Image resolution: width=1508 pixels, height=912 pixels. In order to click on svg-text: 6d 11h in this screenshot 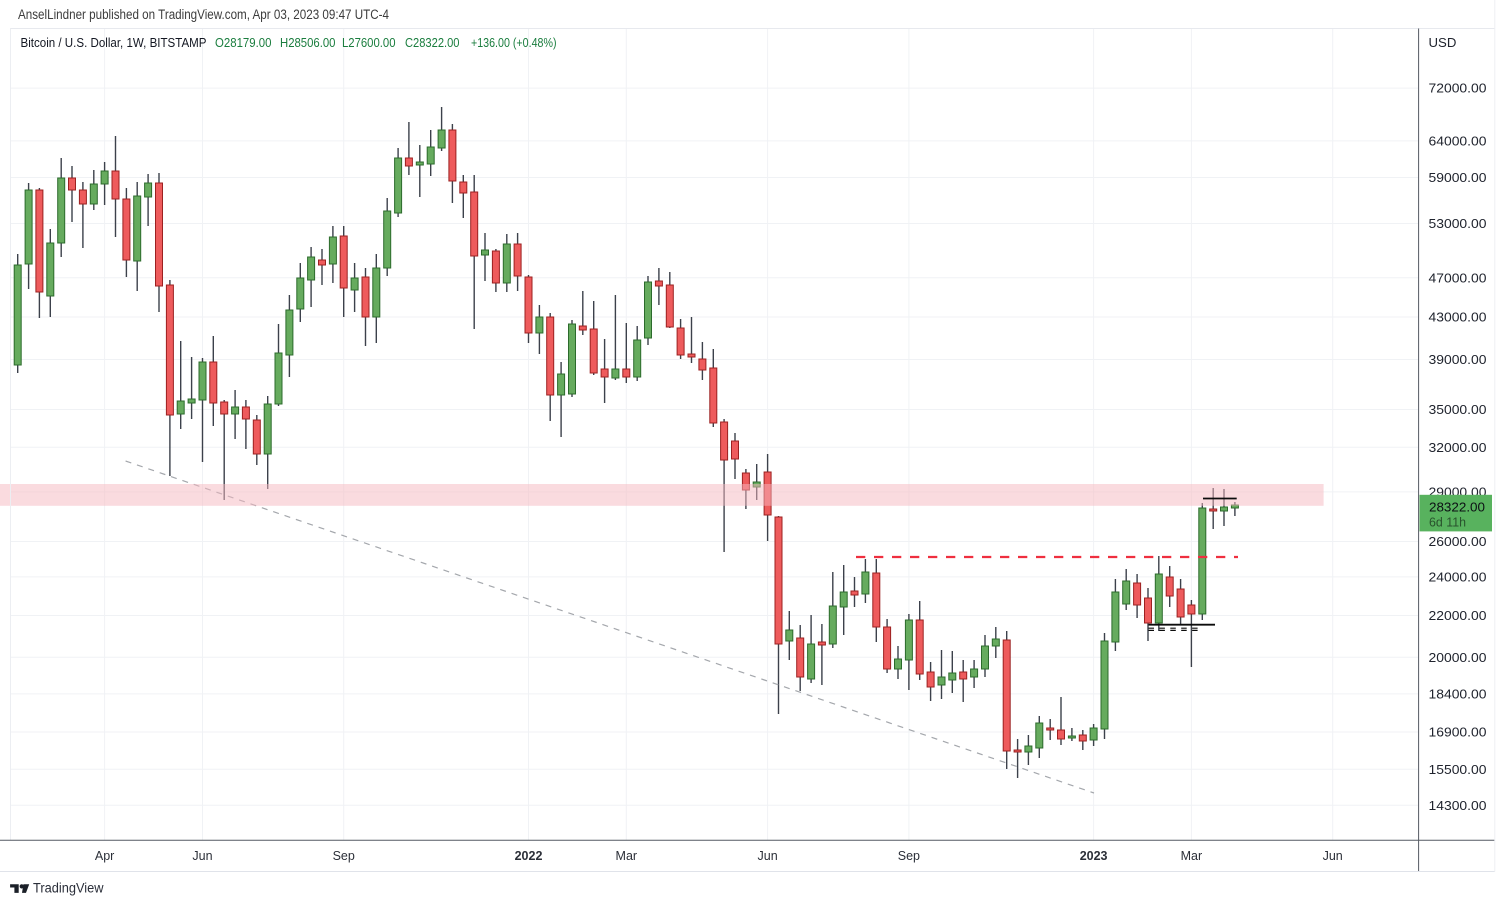, I will do `click(1447, 523)`.